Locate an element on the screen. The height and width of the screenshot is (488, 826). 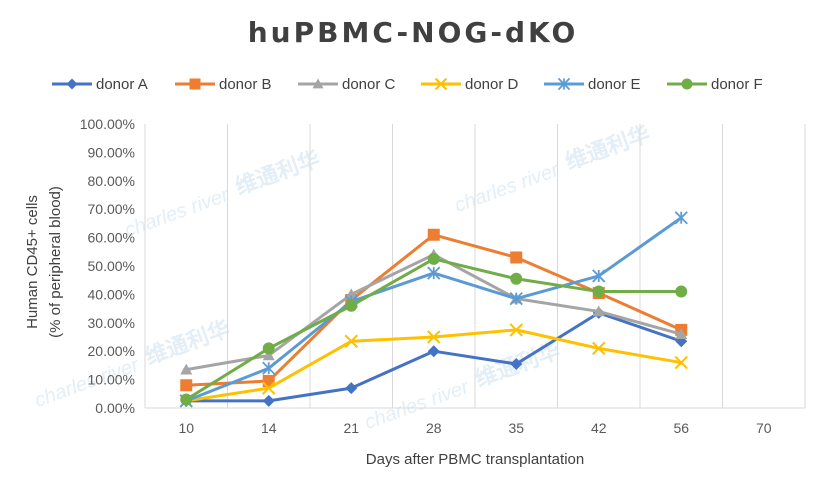
y-tick-label: 70.00% is located at coordinates (111, 209).